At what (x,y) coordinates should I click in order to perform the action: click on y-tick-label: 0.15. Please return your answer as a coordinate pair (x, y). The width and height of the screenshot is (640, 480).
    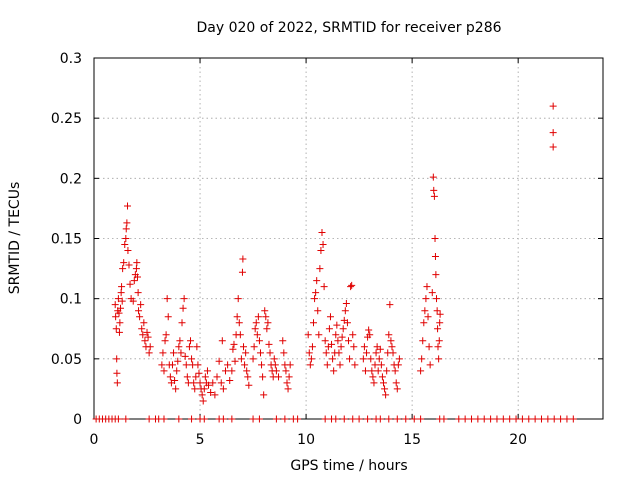
    Looking at the image, I should click on (66, 240).